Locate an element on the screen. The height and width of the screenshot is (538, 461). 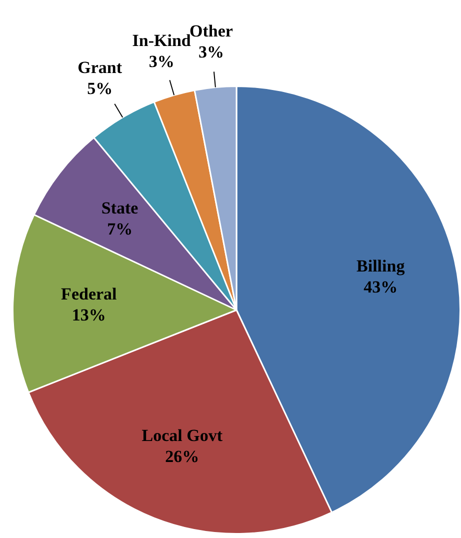
slice-label: Local Govt is located at coordinates (182, 436).